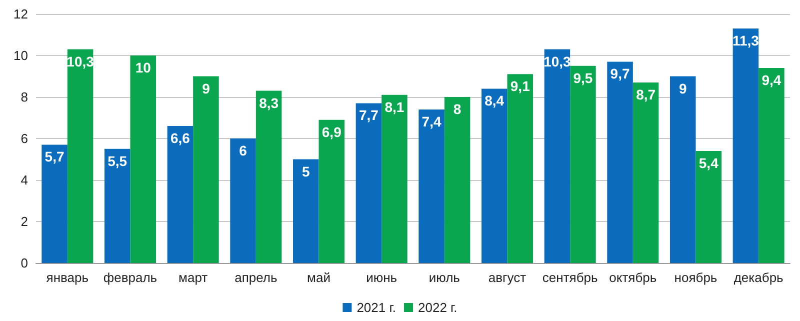 Image resolution: width=800 pixels, height=321 pixels. Describe the element at coordinates (256, 277) in the screenshot. I see `x-tick-label: апрель` at that location.